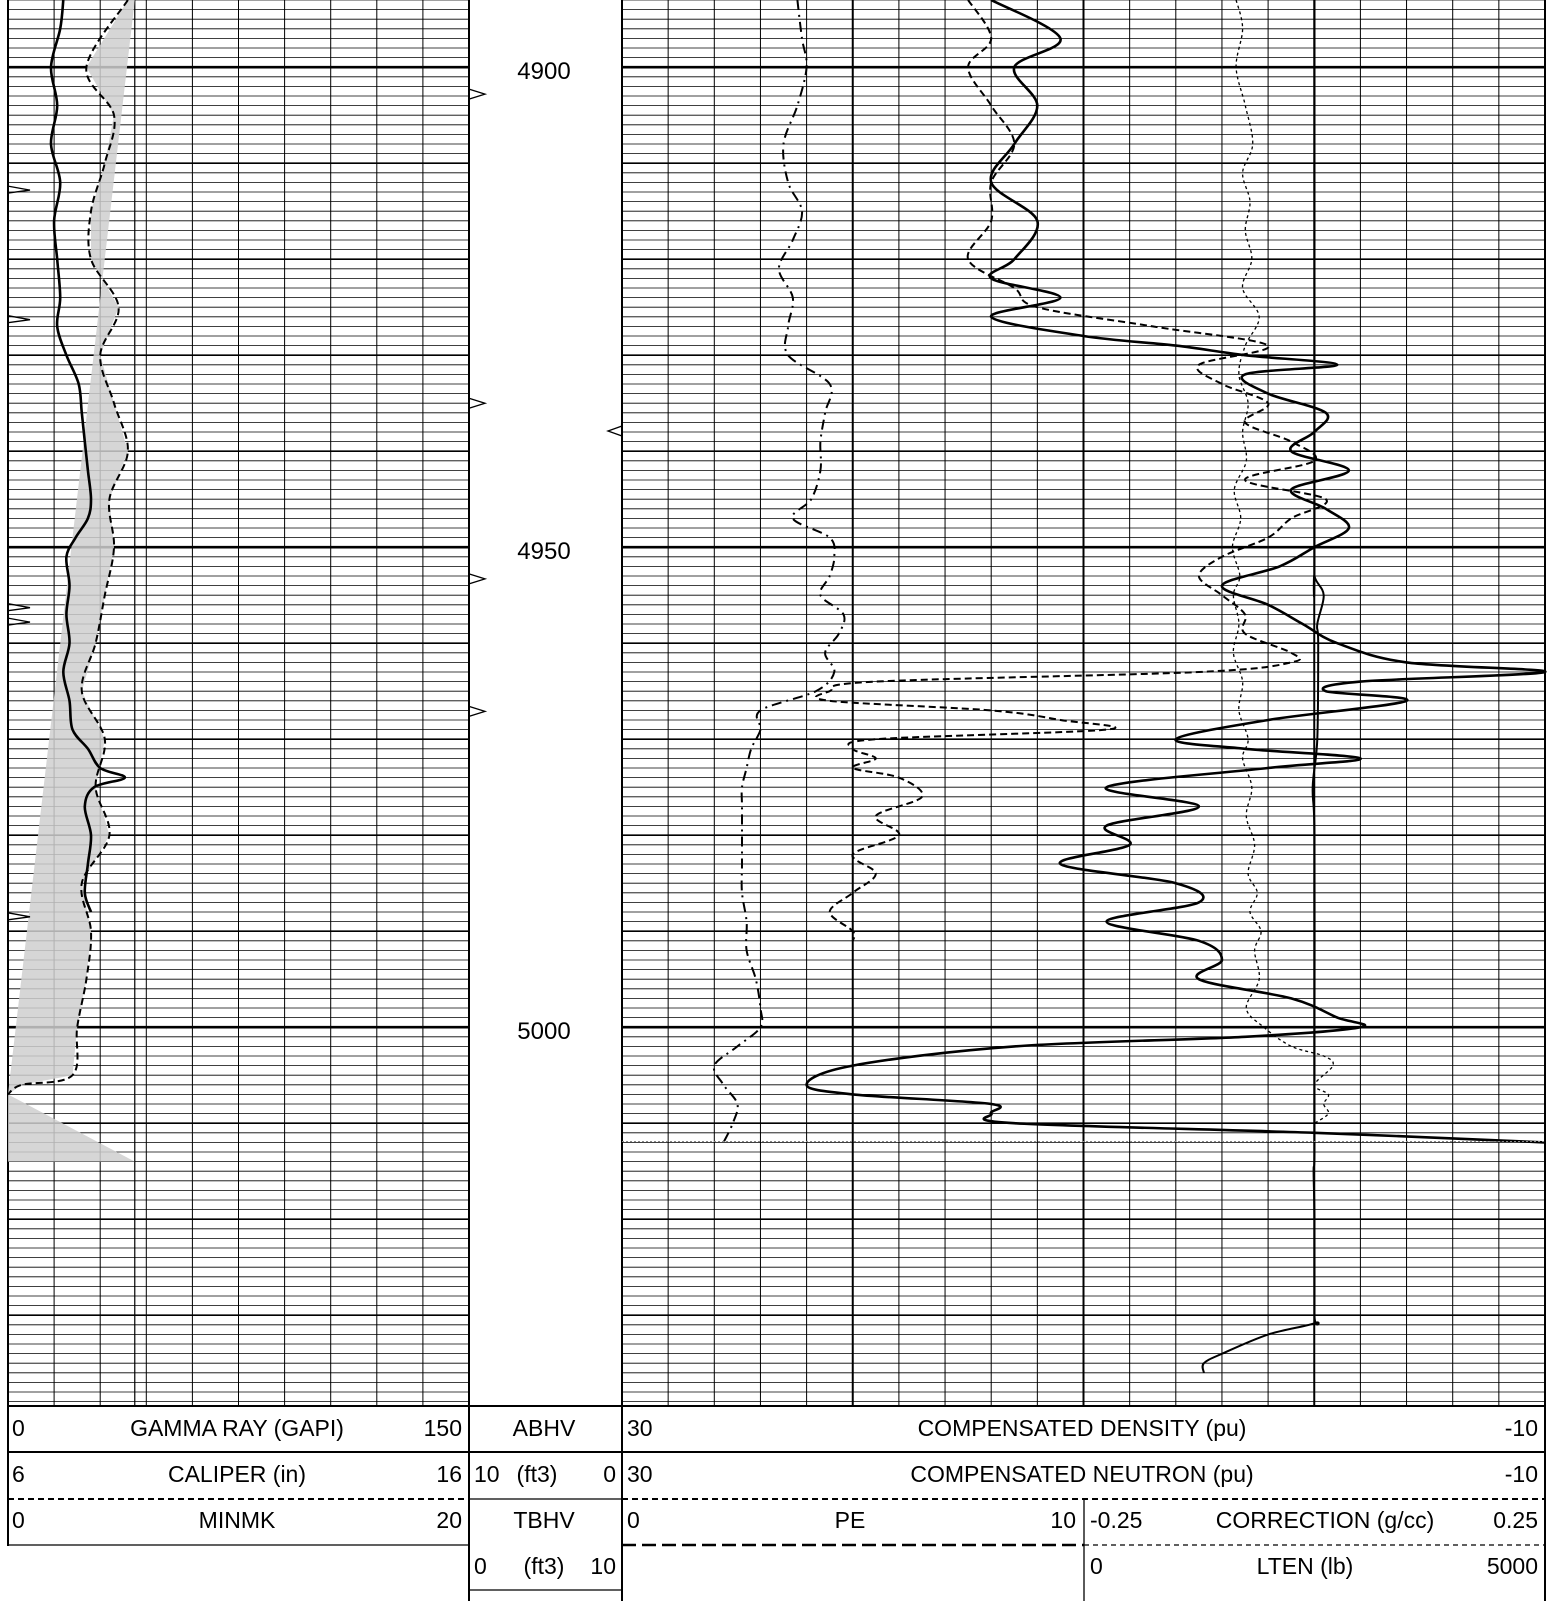 This screenshot has width=1554, height=1601. Describe the element at coordinates (449, 1520) in the screenshot. I see `minmk-max: 20` at that location.